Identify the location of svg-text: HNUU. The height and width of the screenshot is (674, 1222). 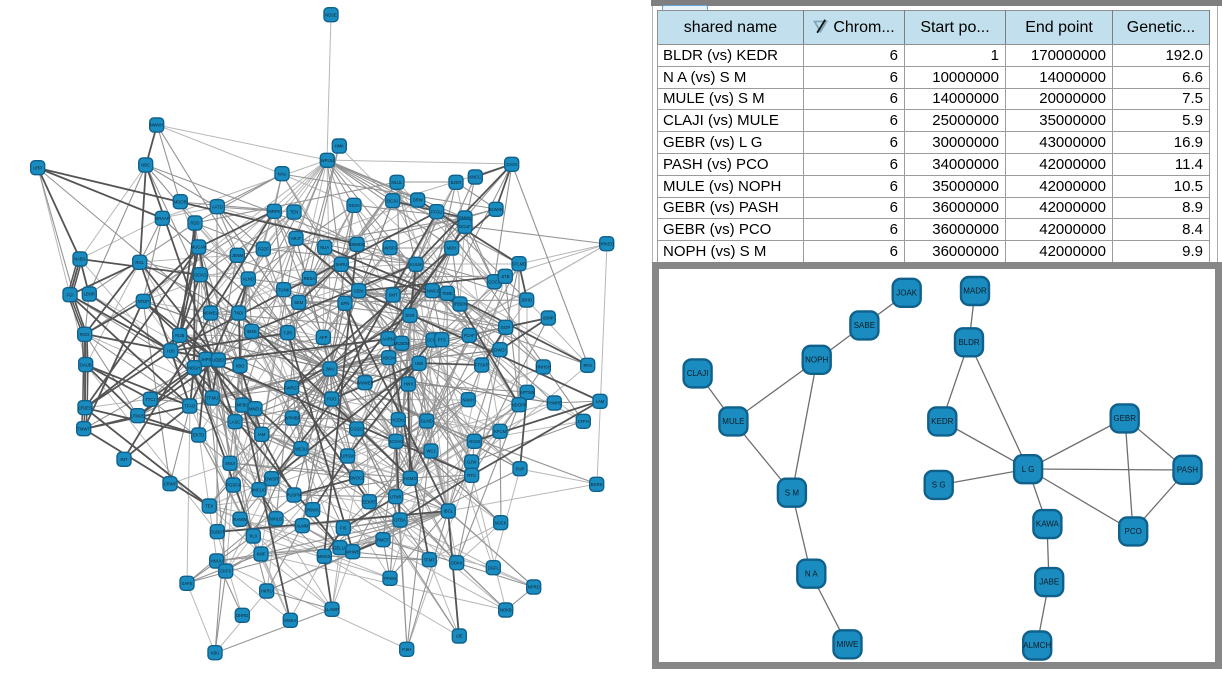
(217, 561).